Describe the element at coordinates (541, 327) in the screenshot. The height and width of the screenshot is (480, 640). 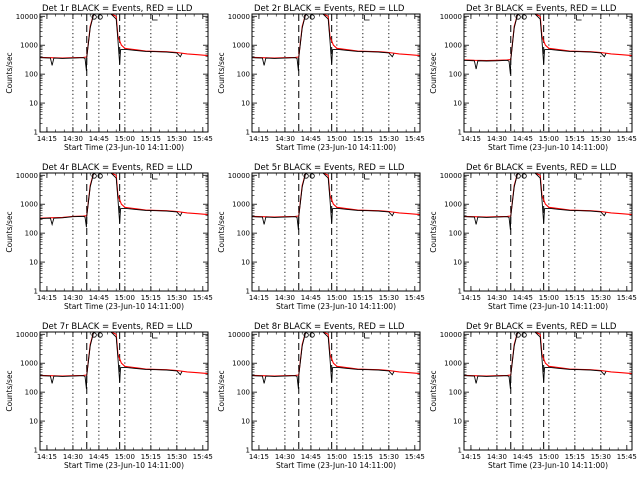
I see `panel-title: Det 9r BLACK = Events, RED = LLD` at that location.